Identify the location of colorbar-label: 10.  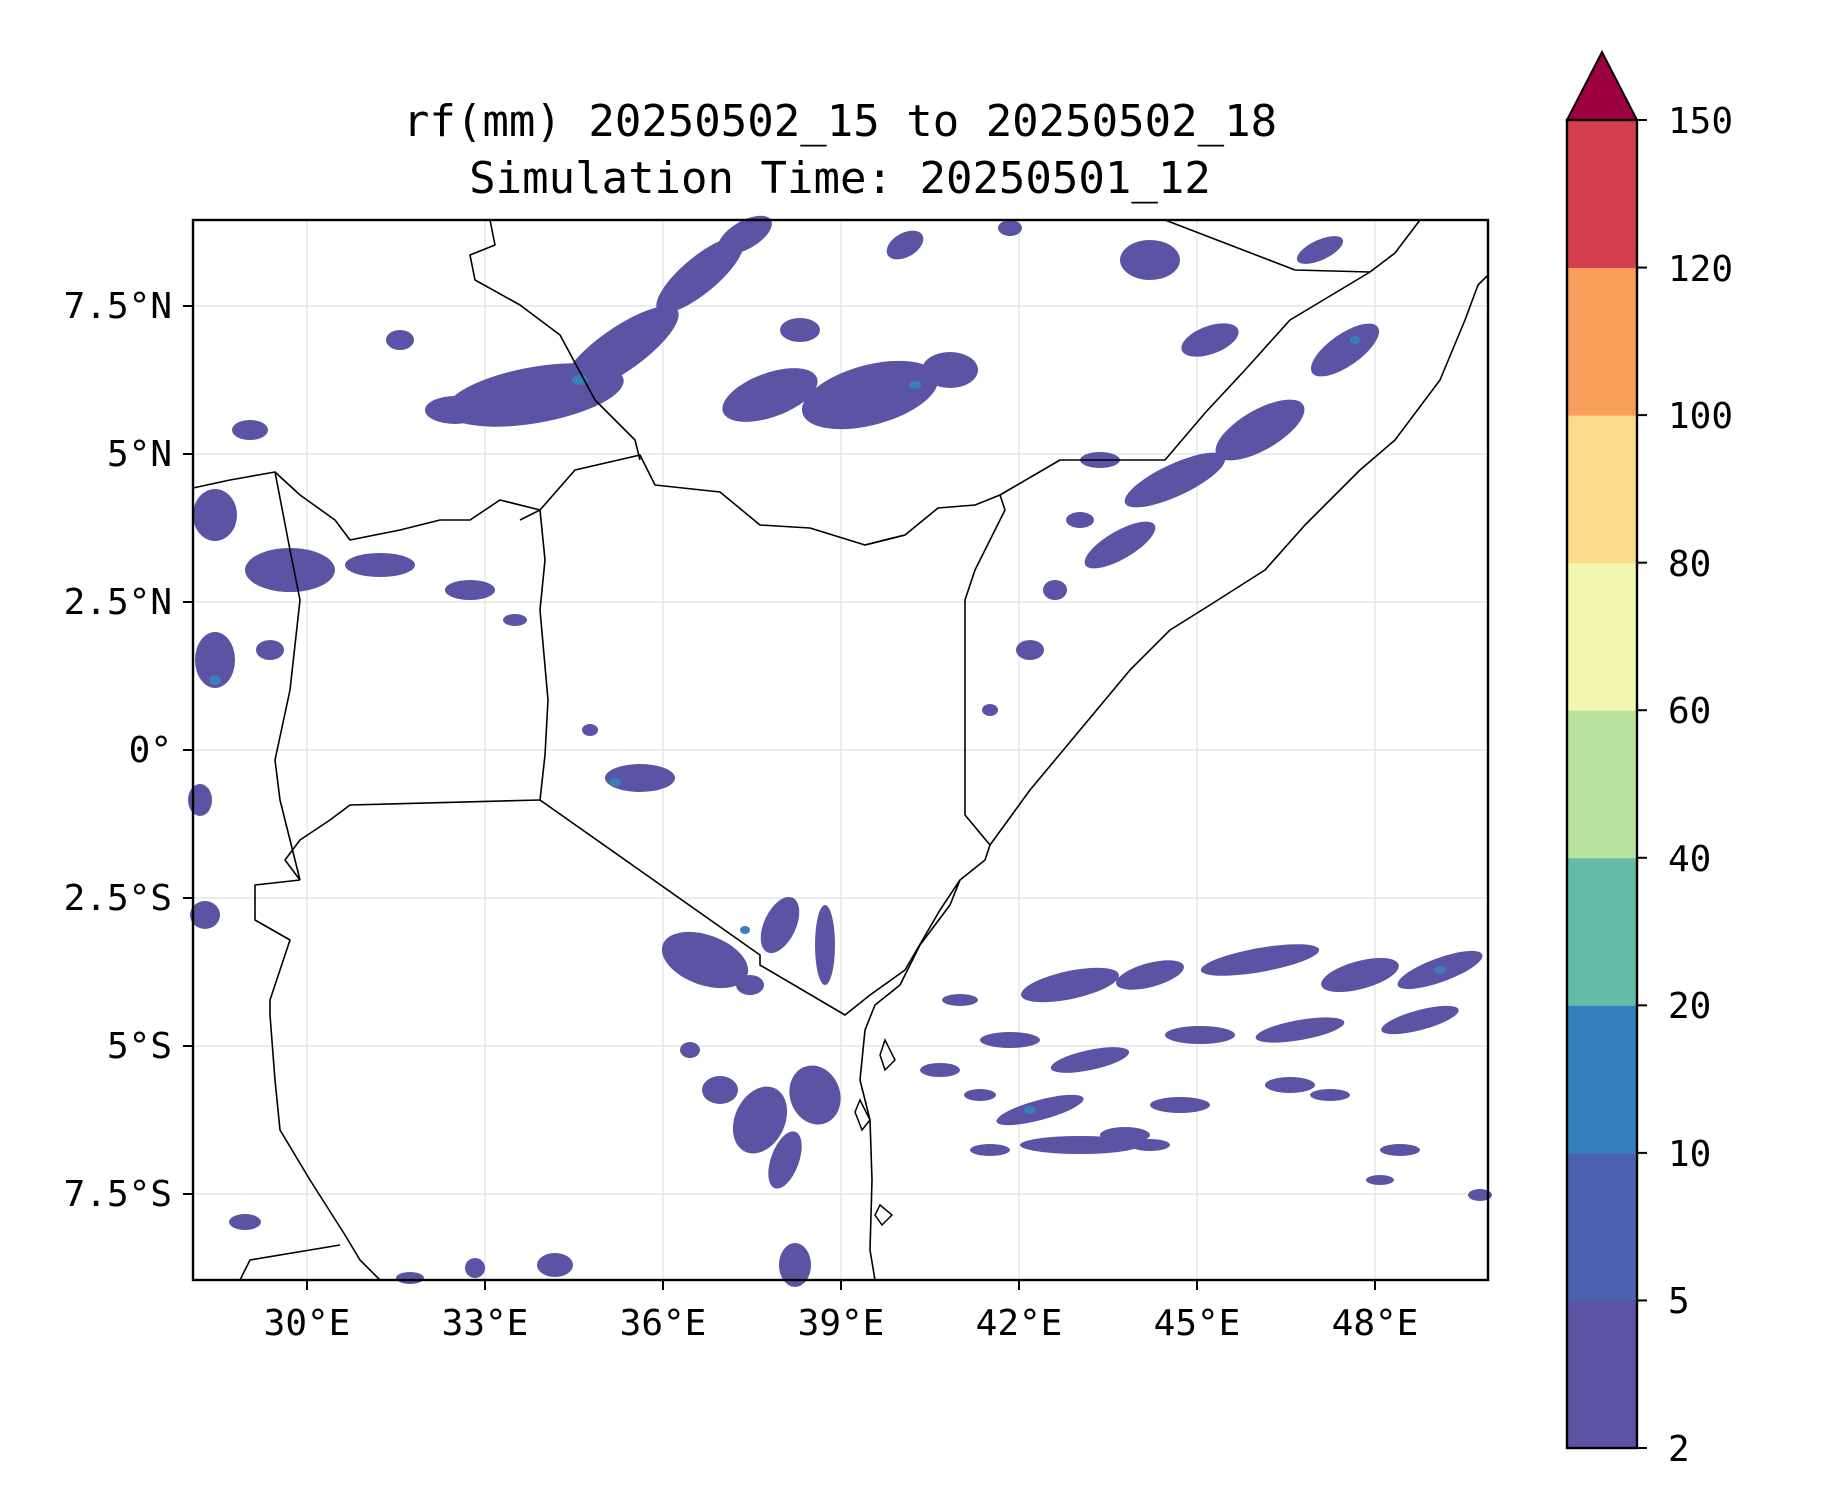
(1689, 1154).